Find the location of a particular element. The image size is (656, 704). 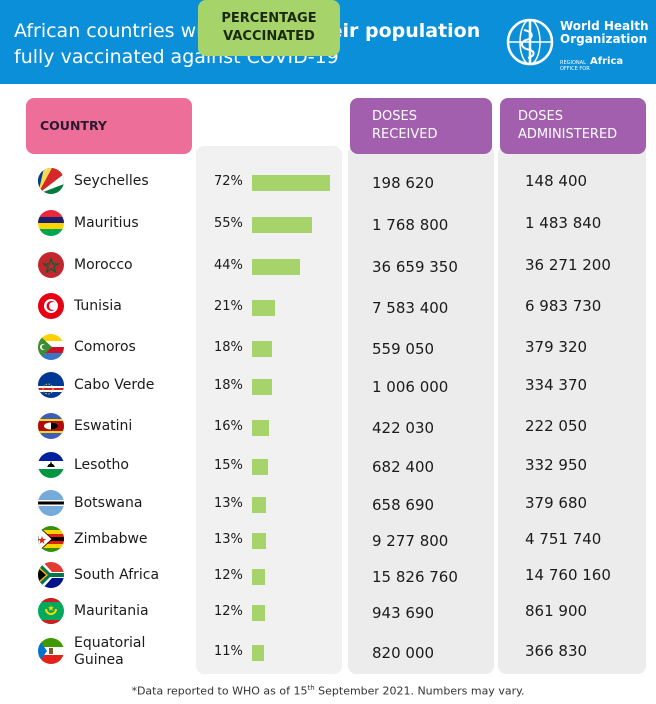

equatorial-guinea-flag-icon is located at coordinates (51, 651).